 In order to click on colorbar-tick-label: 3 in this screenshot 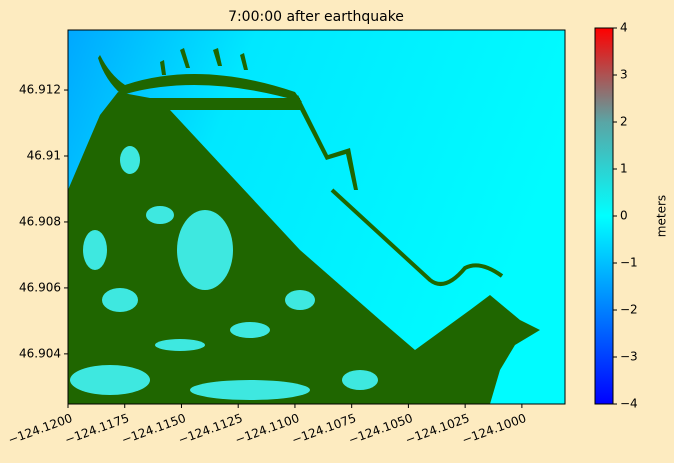, I will do `click(624, 75)`.